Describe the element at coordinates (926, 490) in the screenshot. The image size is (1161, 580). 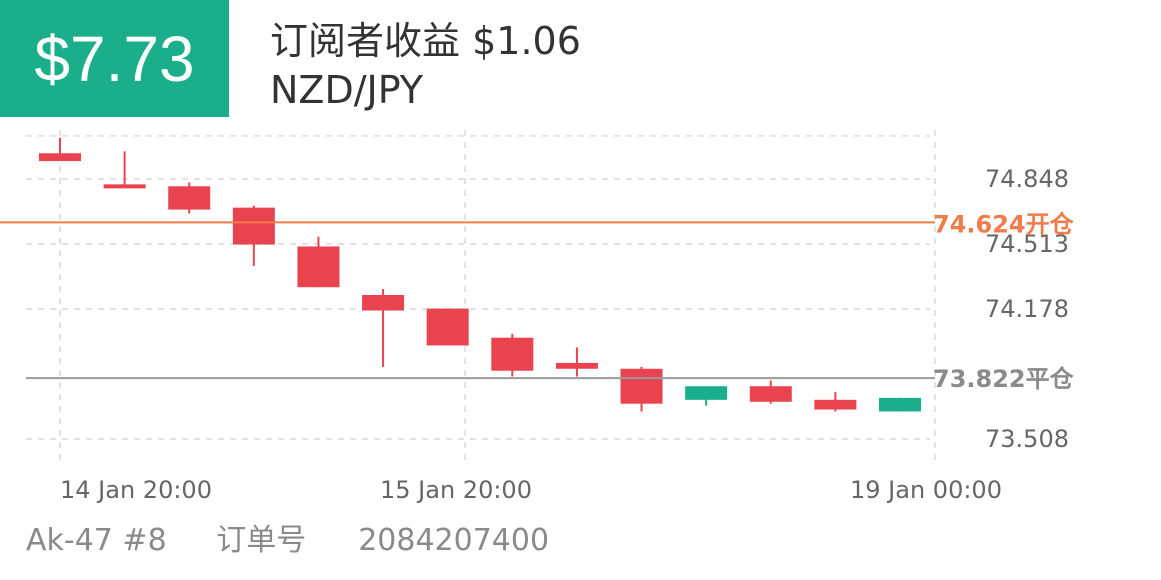
I see `x-tick-label: 19 Jan 00:00` at that location.